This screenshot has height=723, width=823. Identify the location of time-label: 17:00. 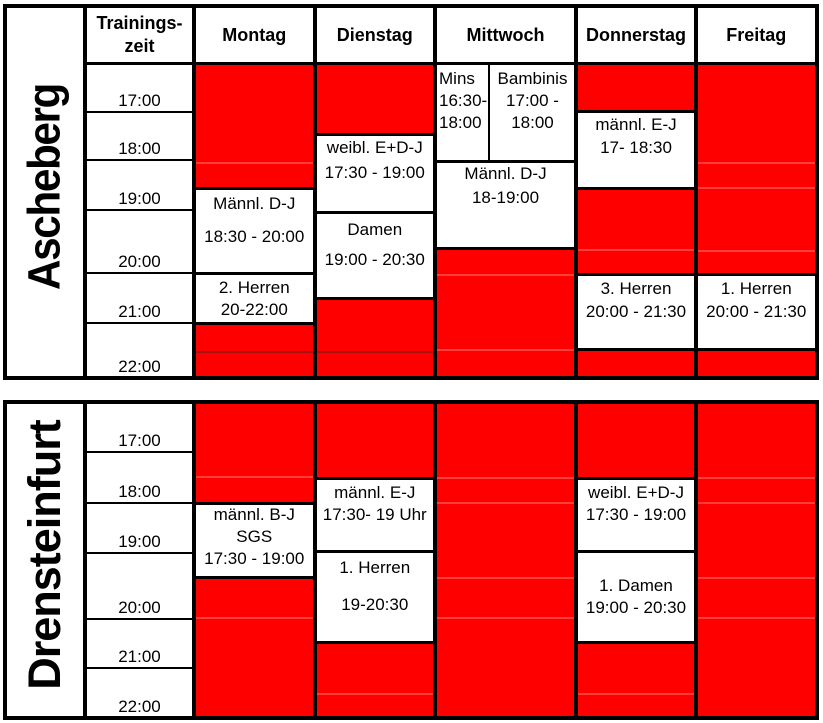
(139, 100).